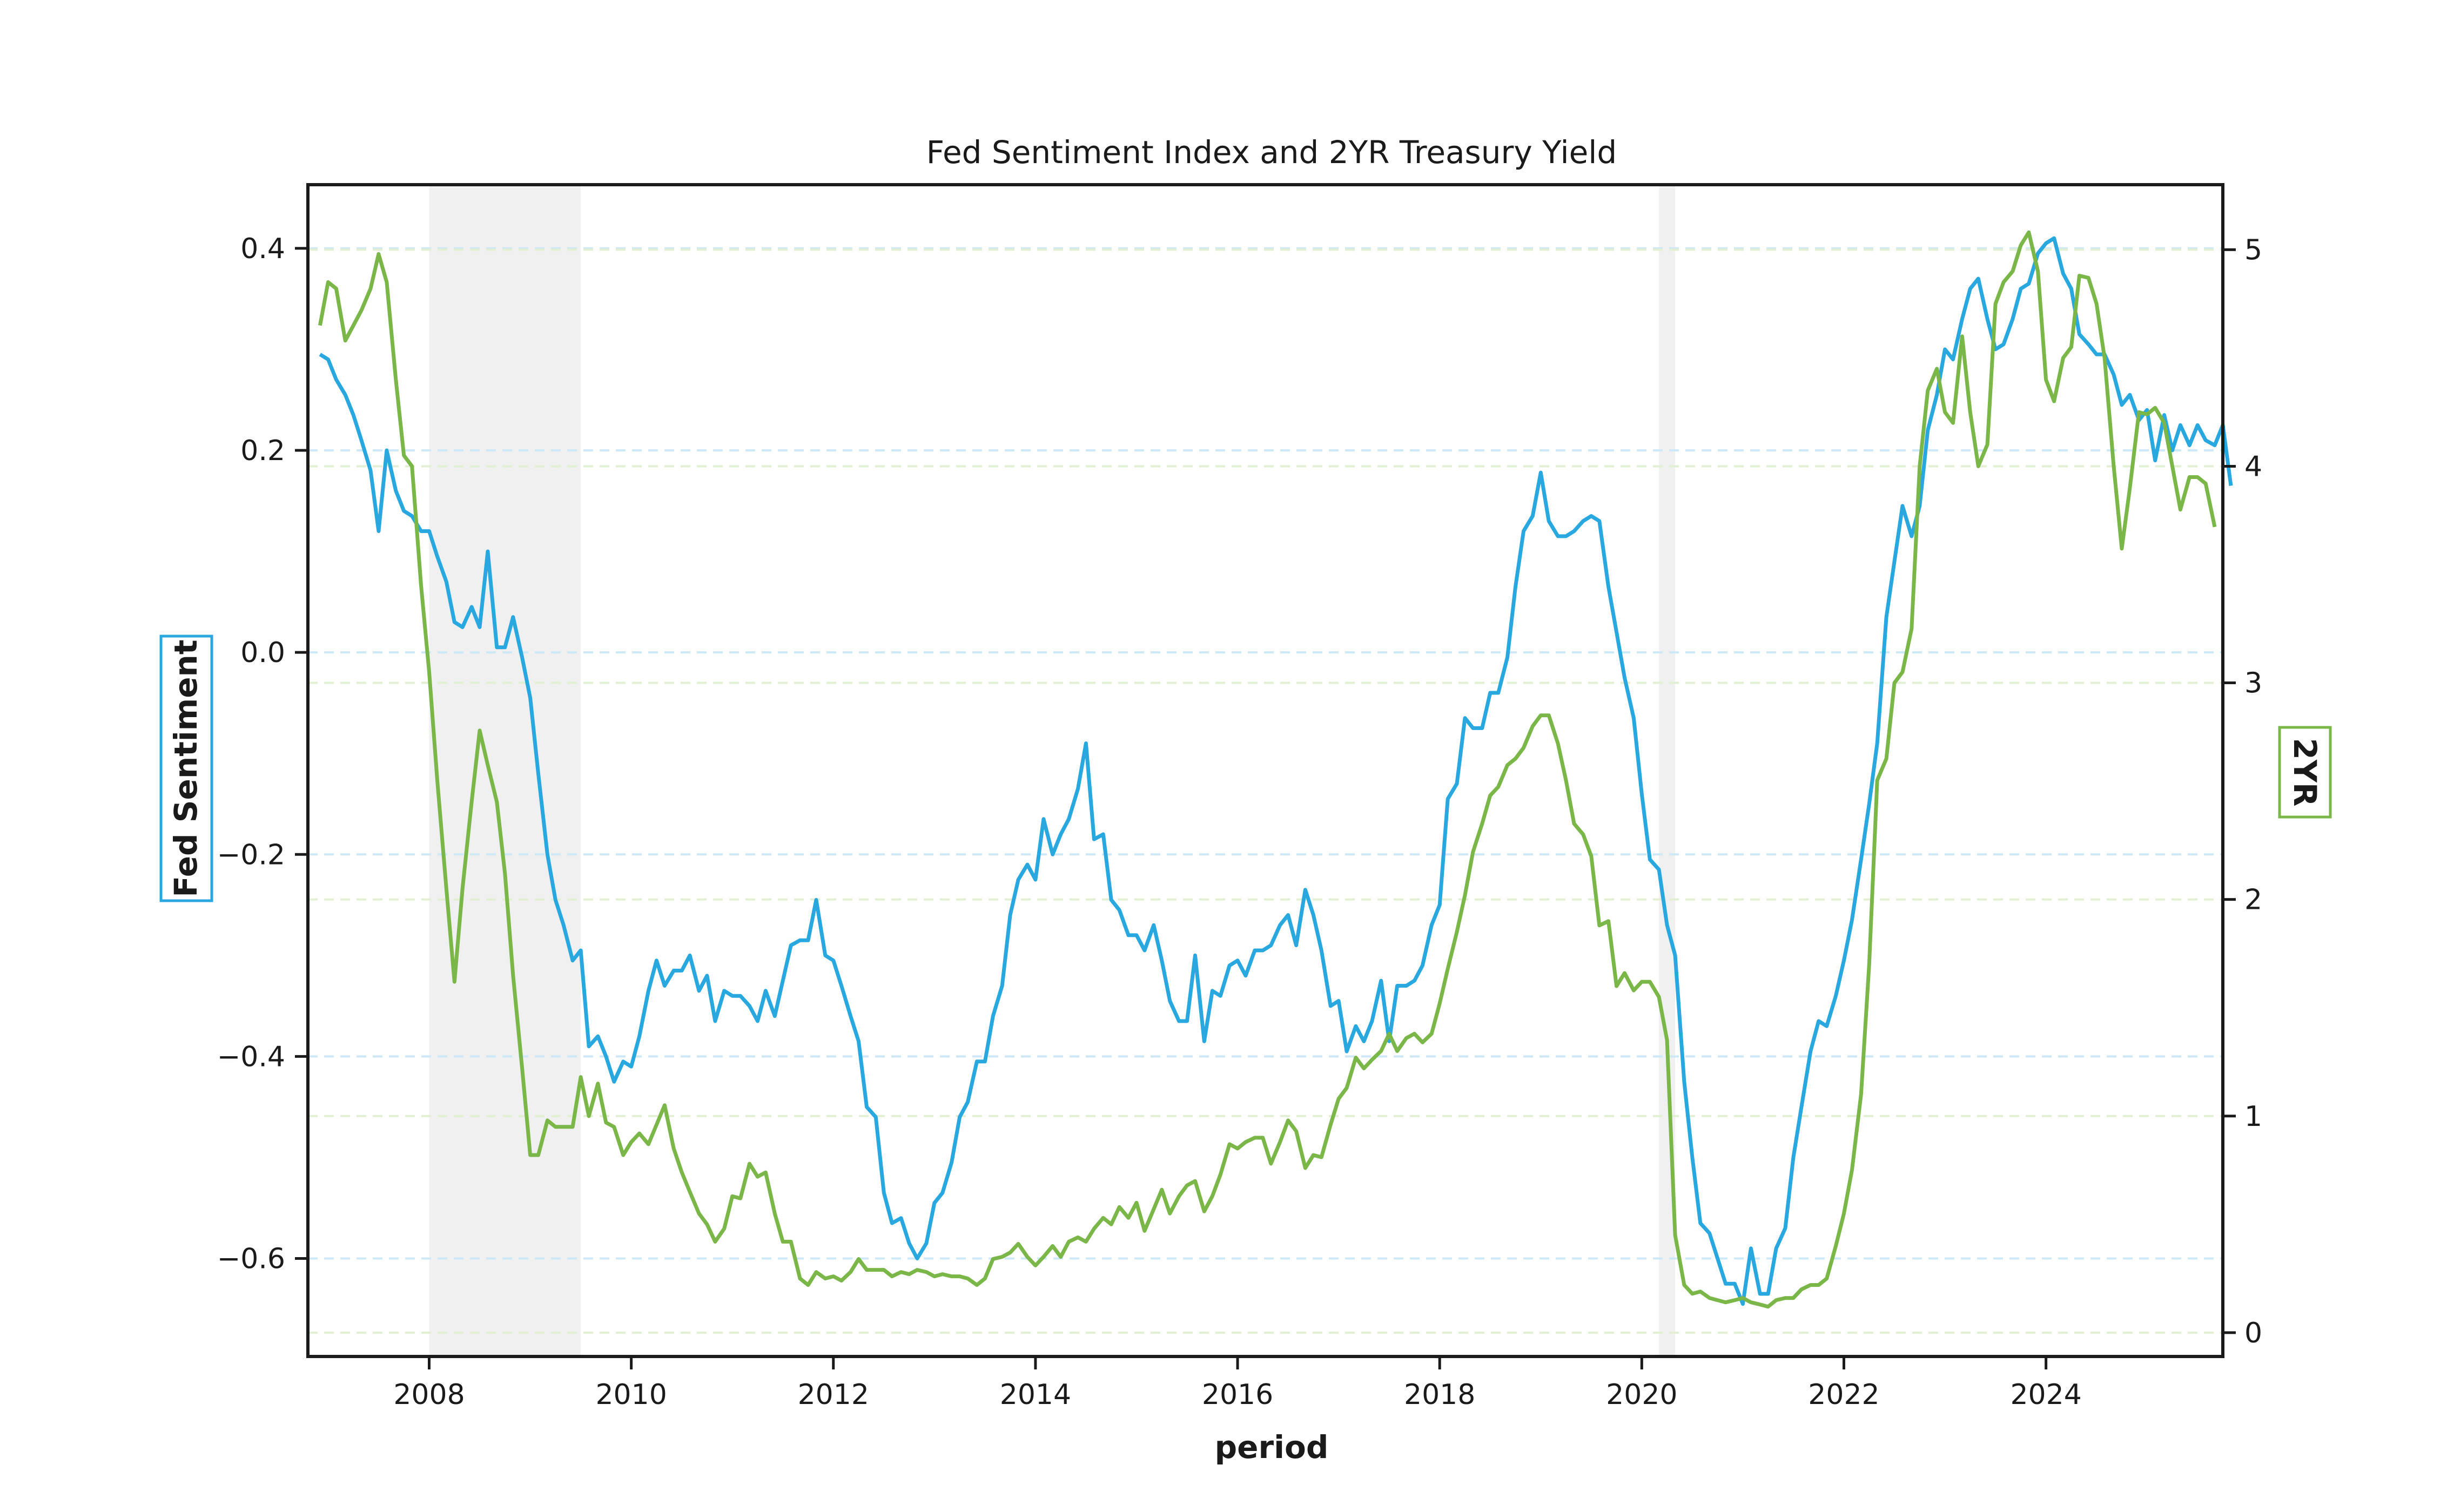 The width and height of the screenshot is (2447, 1512). I want to click on x-tick-label: 2010, so click(631, 1395).